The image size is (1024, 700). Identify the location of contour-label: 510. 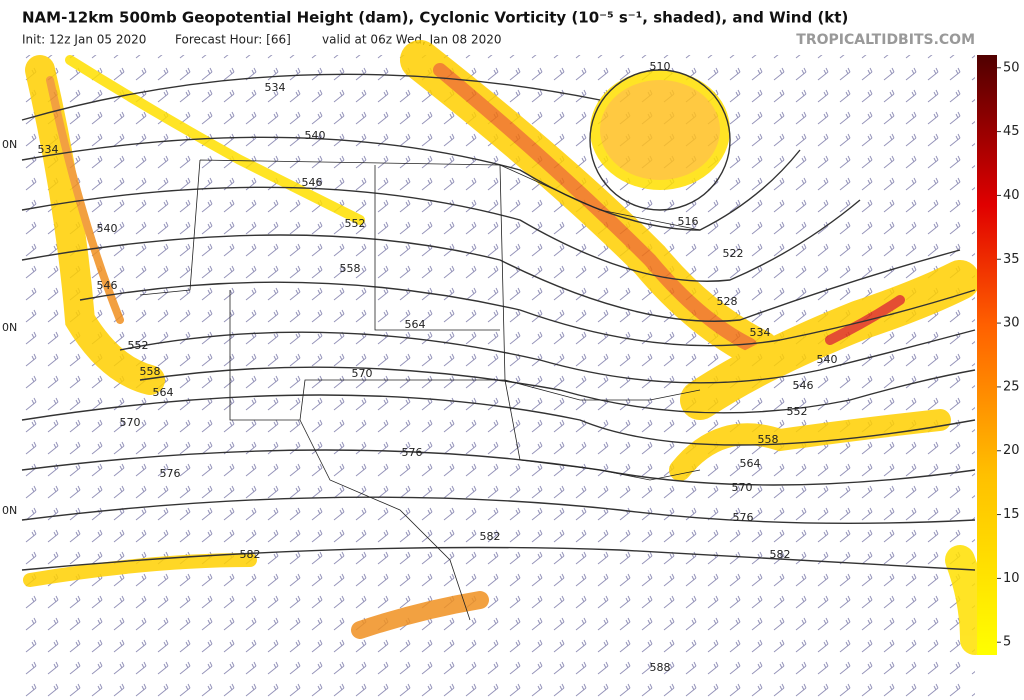
(660, 66).